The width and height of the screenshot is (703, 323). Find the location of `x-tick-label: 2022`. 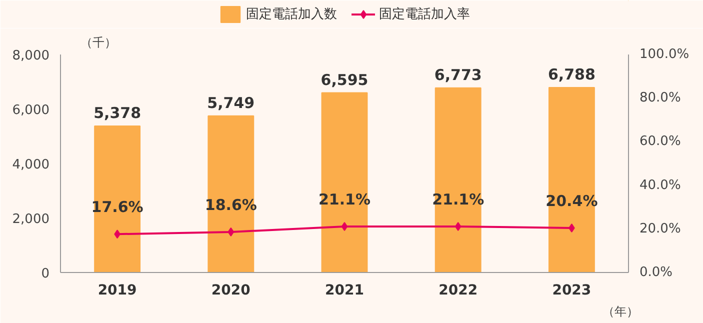

x-tick-label: 2022 is located at coordinates (458, 290).